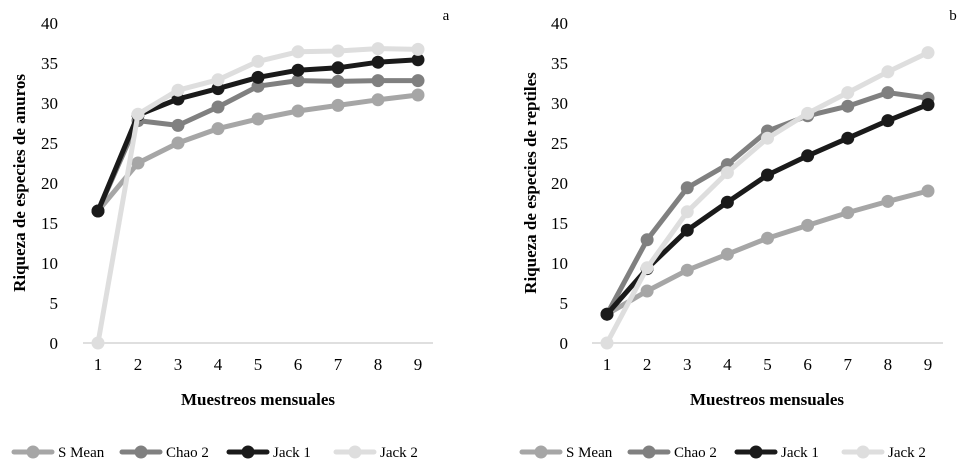 The height and width of the screenshot is (461, 960). What do you see at coordinates (888, 364) in the screenshot?
I see `chart-b-x-tick-label: 8` at bounding box center [888, 364].